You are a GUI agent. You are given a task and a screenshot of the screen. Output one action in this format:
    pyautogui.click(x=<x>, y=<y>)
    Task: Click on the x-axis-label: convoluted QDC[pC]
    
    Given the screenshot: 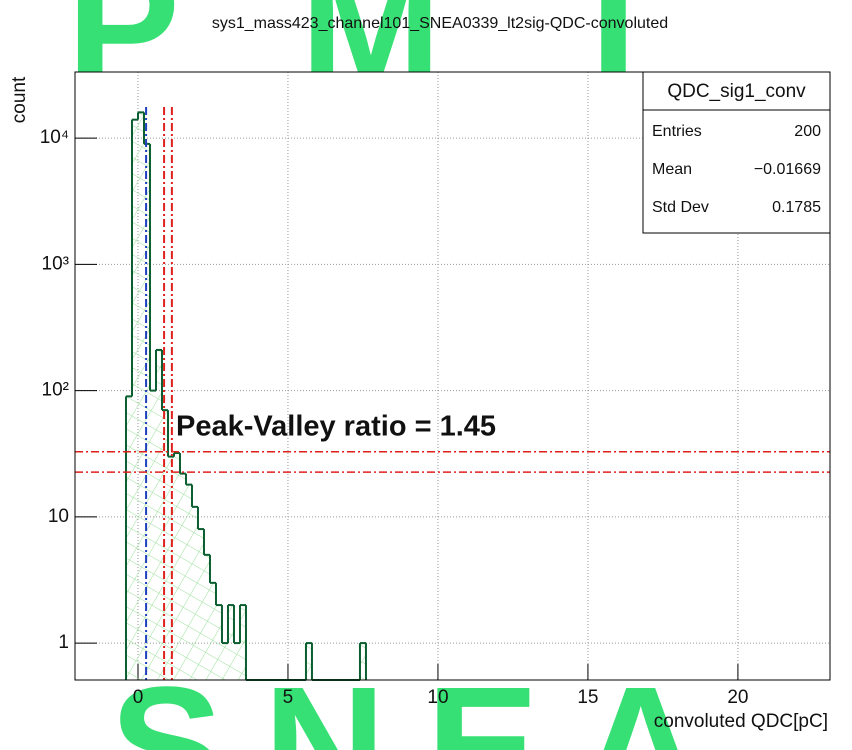 What is the action you would take?
    pyautogui.click(x=741, y=721)
    